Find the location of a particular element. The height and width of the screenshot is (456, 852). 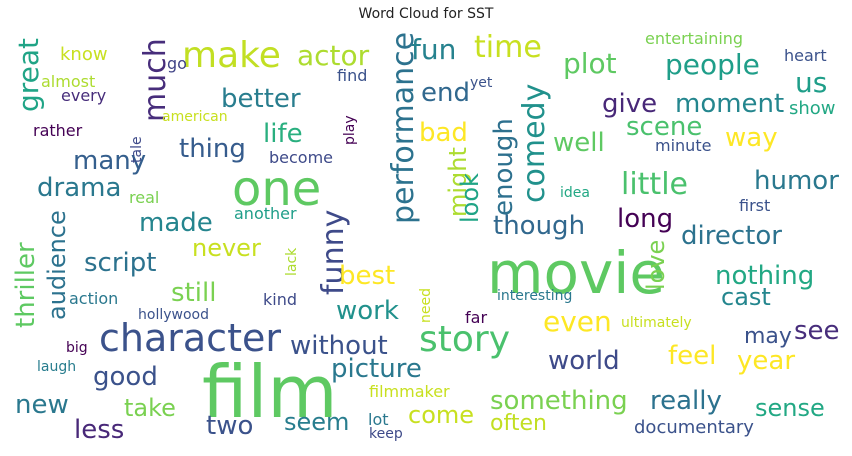

word-show: show is located at coordinates (812, 108).